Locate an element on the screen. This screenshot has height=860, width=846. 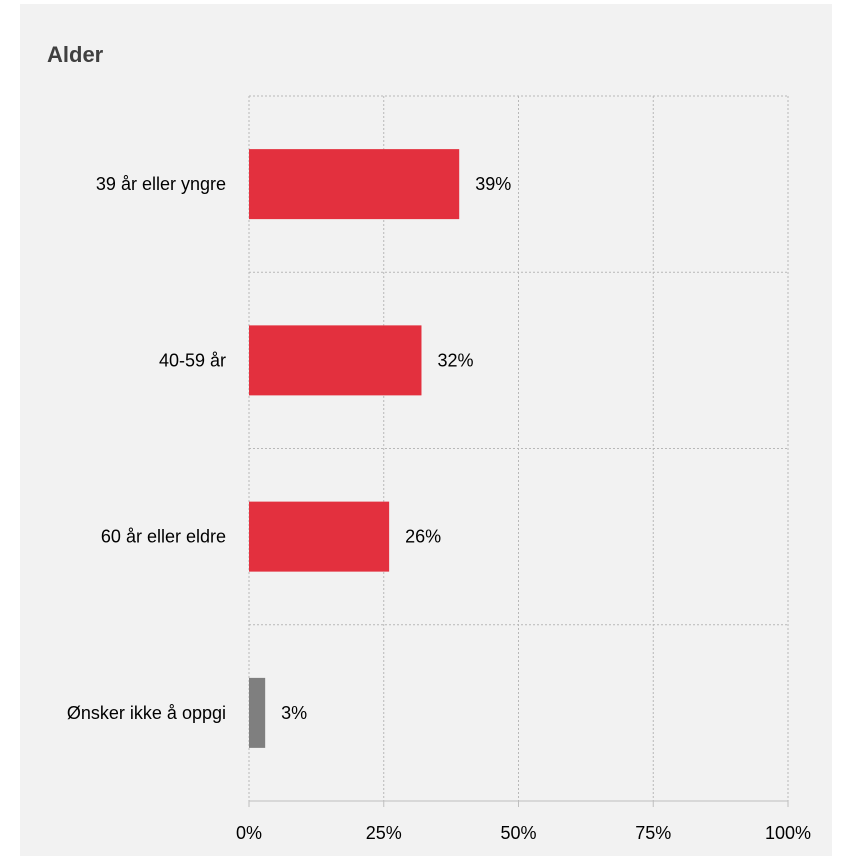
category-label-2: 60 år eller eldre is located at coordinates (163, 537).